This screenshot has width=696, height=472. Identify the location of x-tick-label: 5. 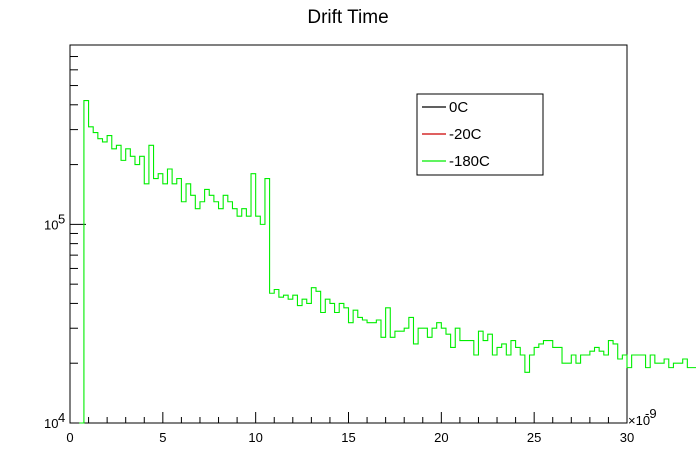
(162, 437).